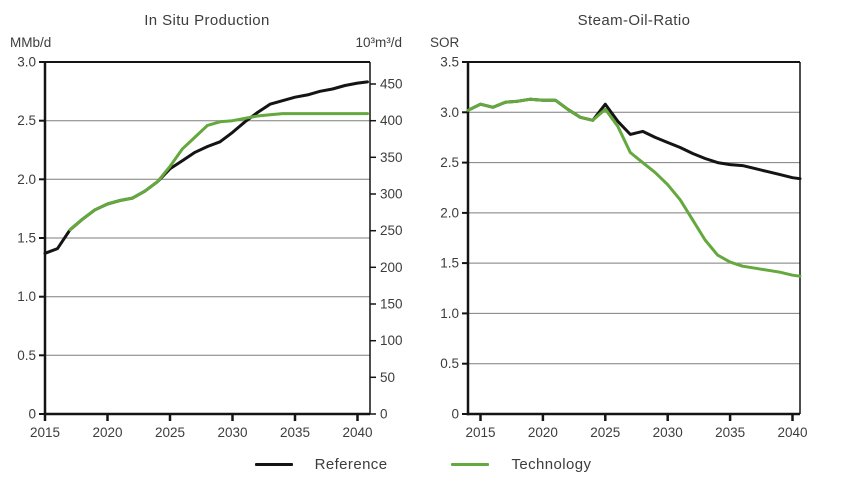 The width and height of the screenshot is (846, 484). I want to click on right-axis-tick-label: 250, so click(391, 230).